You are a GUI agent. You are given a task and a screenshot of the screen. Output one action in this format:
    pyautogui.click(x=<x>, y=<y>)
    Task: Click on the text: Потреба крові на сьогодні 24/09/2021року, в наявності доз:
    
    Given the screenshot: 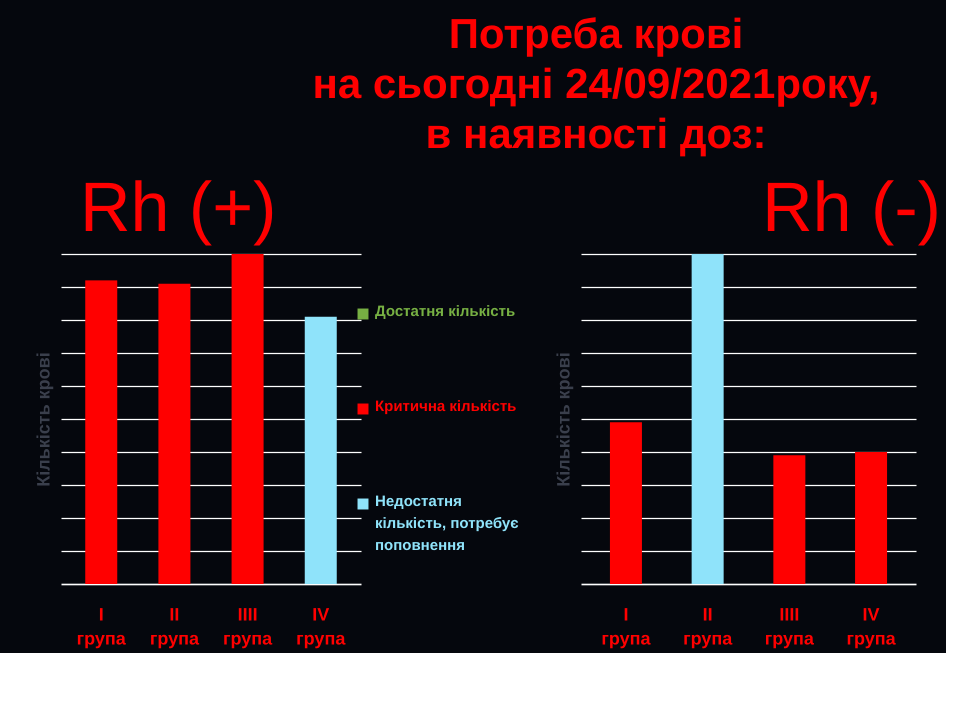 What is the action you would take?
    pyautogui.click(x=596, y=83)
    